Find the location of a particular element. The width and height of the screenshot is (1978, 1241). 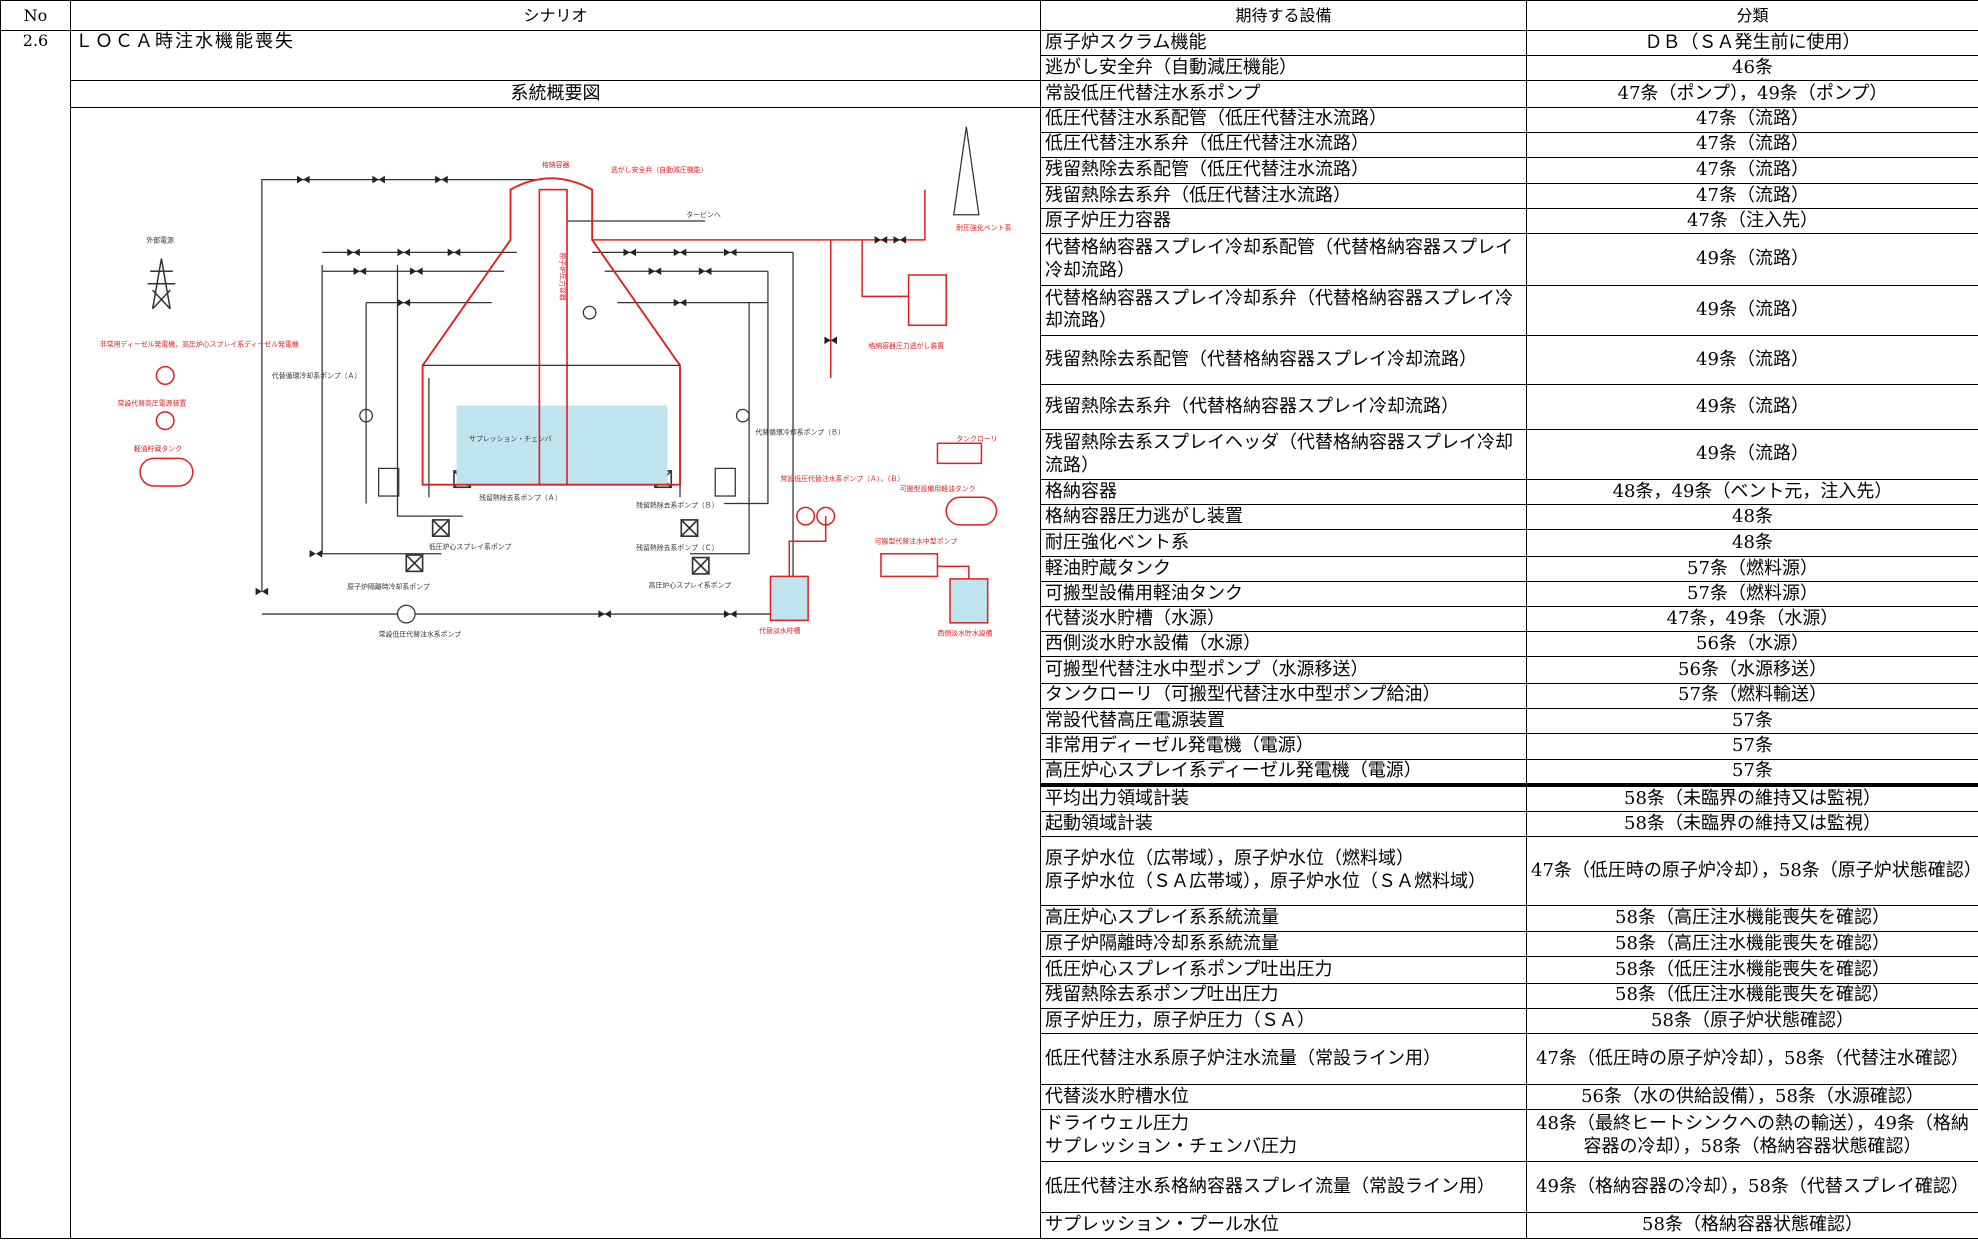

pressure-relief-tank is located at coordinates (927, 299).